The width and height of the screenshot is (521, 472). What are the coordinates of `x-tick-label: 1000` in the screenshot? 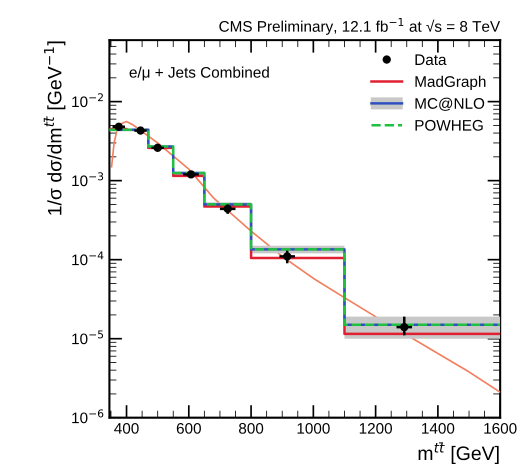 It's located at (314, 428).